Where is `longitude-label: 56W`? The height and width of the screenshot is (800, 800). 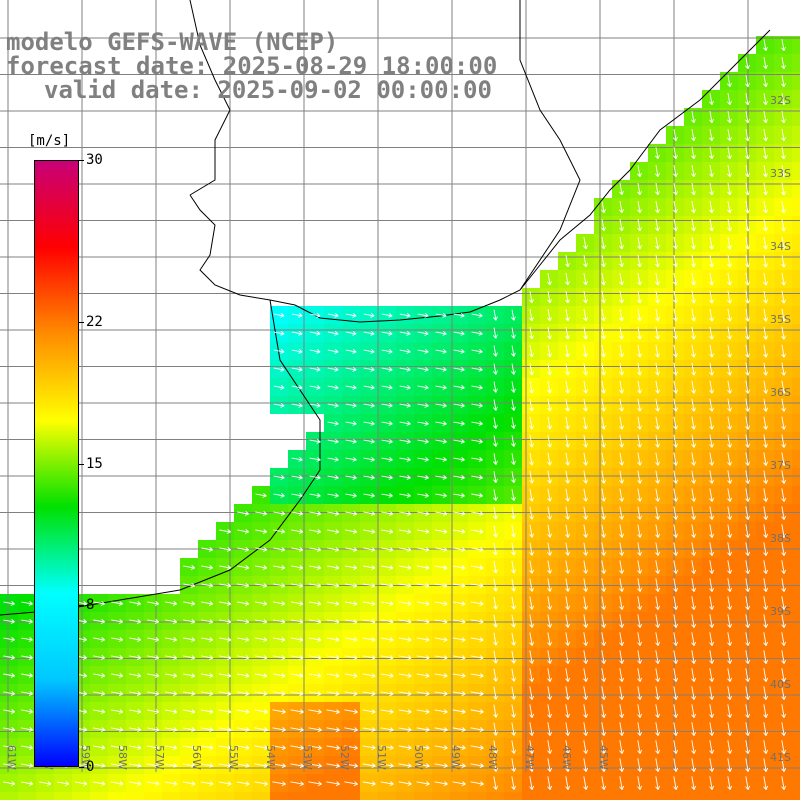
longitude-label: 56W is located at coordinates (196, 757).